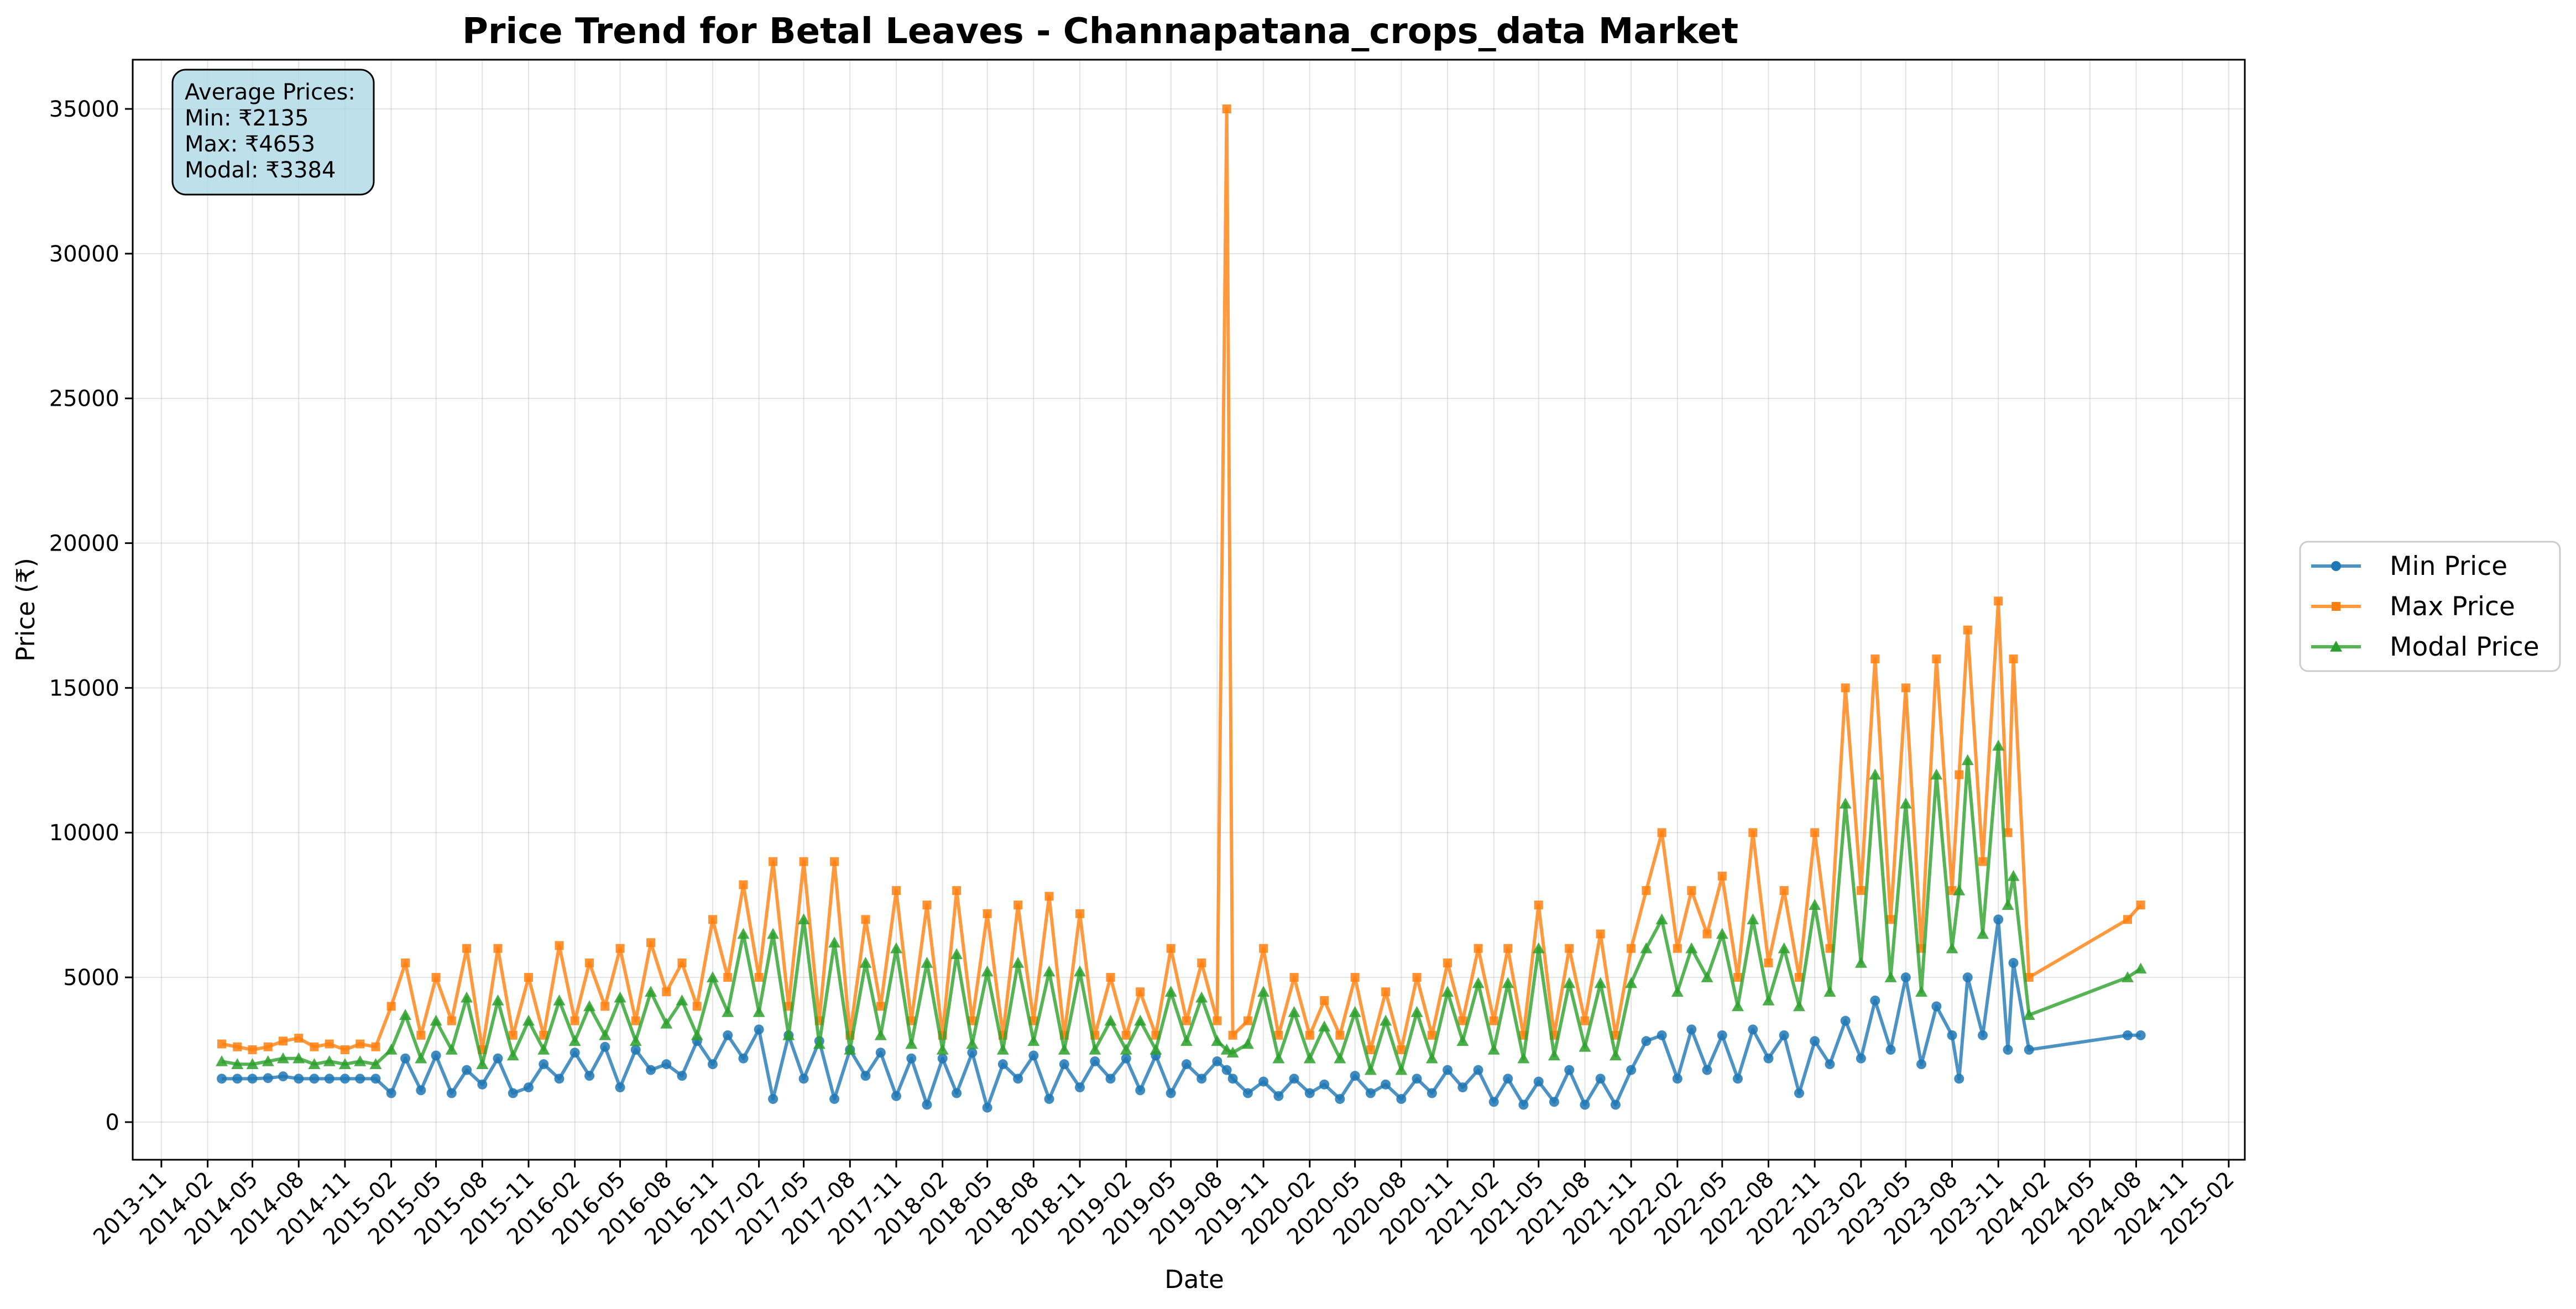  What do you see at coordinates (273, 132) in the screenshot?
I see `average-prices-box-frame` at bounding box center [273, 132].